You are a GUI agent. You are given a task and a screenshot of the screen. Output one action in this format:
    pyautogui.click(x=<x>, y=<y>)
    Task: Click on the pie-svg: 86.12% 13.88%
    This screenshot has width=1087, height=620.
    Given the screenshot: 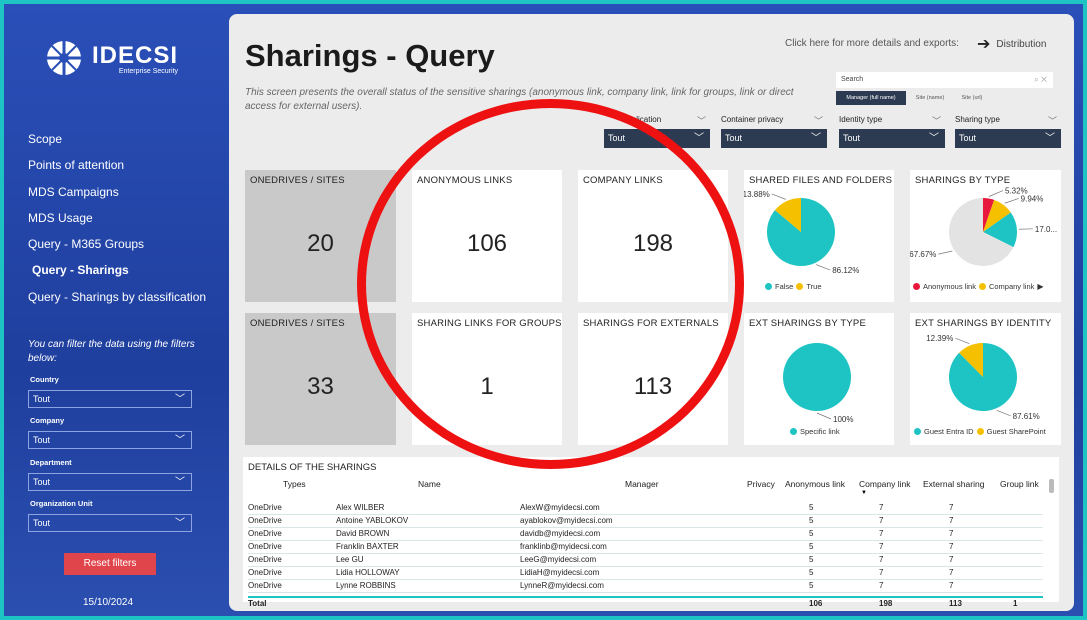 What is the action you would take?
    pyautogui.click(x=801, y=232)
    